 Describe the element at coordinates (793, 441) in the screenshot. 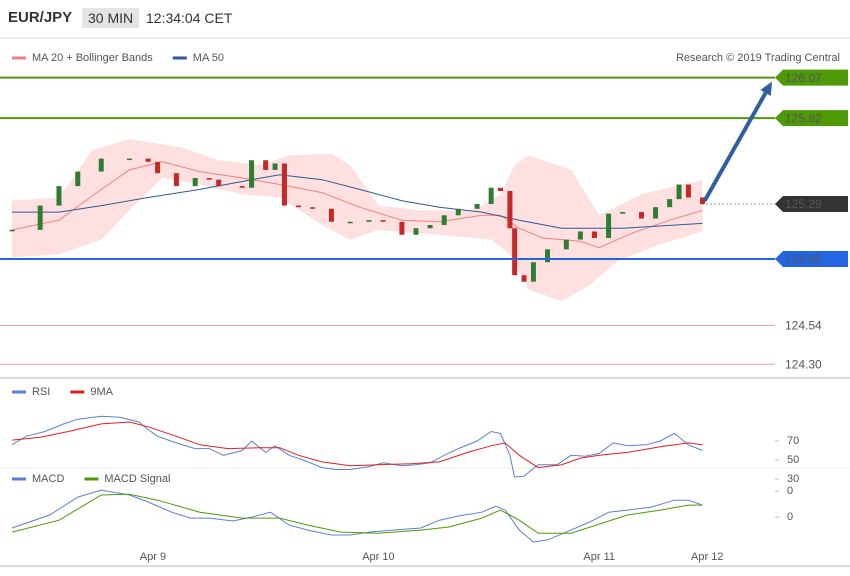

I see `y-tick-label: 70` at that location.